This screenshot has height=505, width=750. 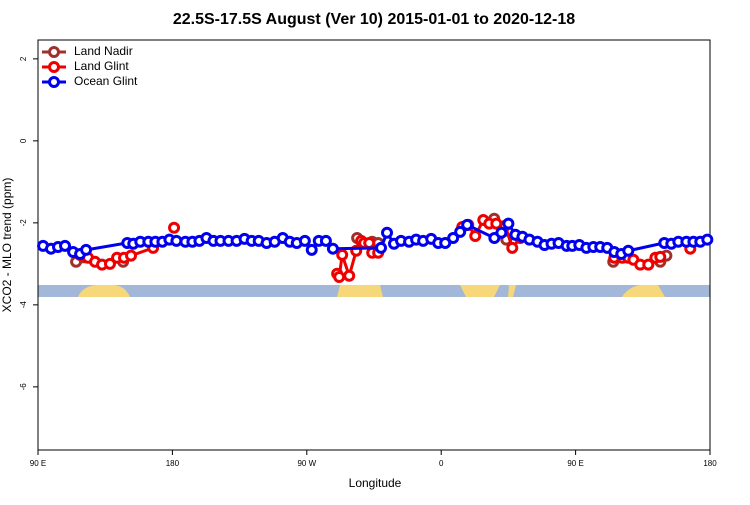 I want to click on y-tick-label: 2, so click(x=23, y=58).